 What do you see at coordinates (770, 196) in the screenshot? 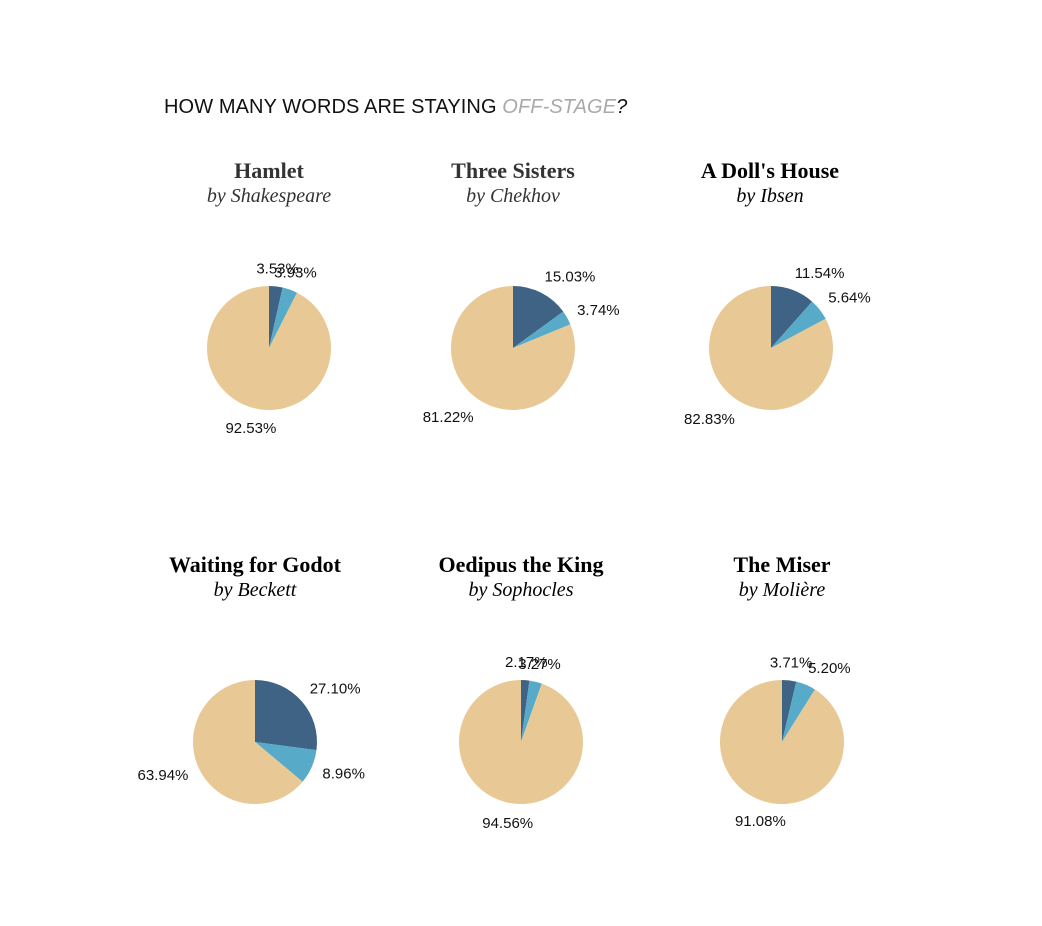
I see `pie-author-dolls-house: by Ibsen` at bounding box center [770, 196].